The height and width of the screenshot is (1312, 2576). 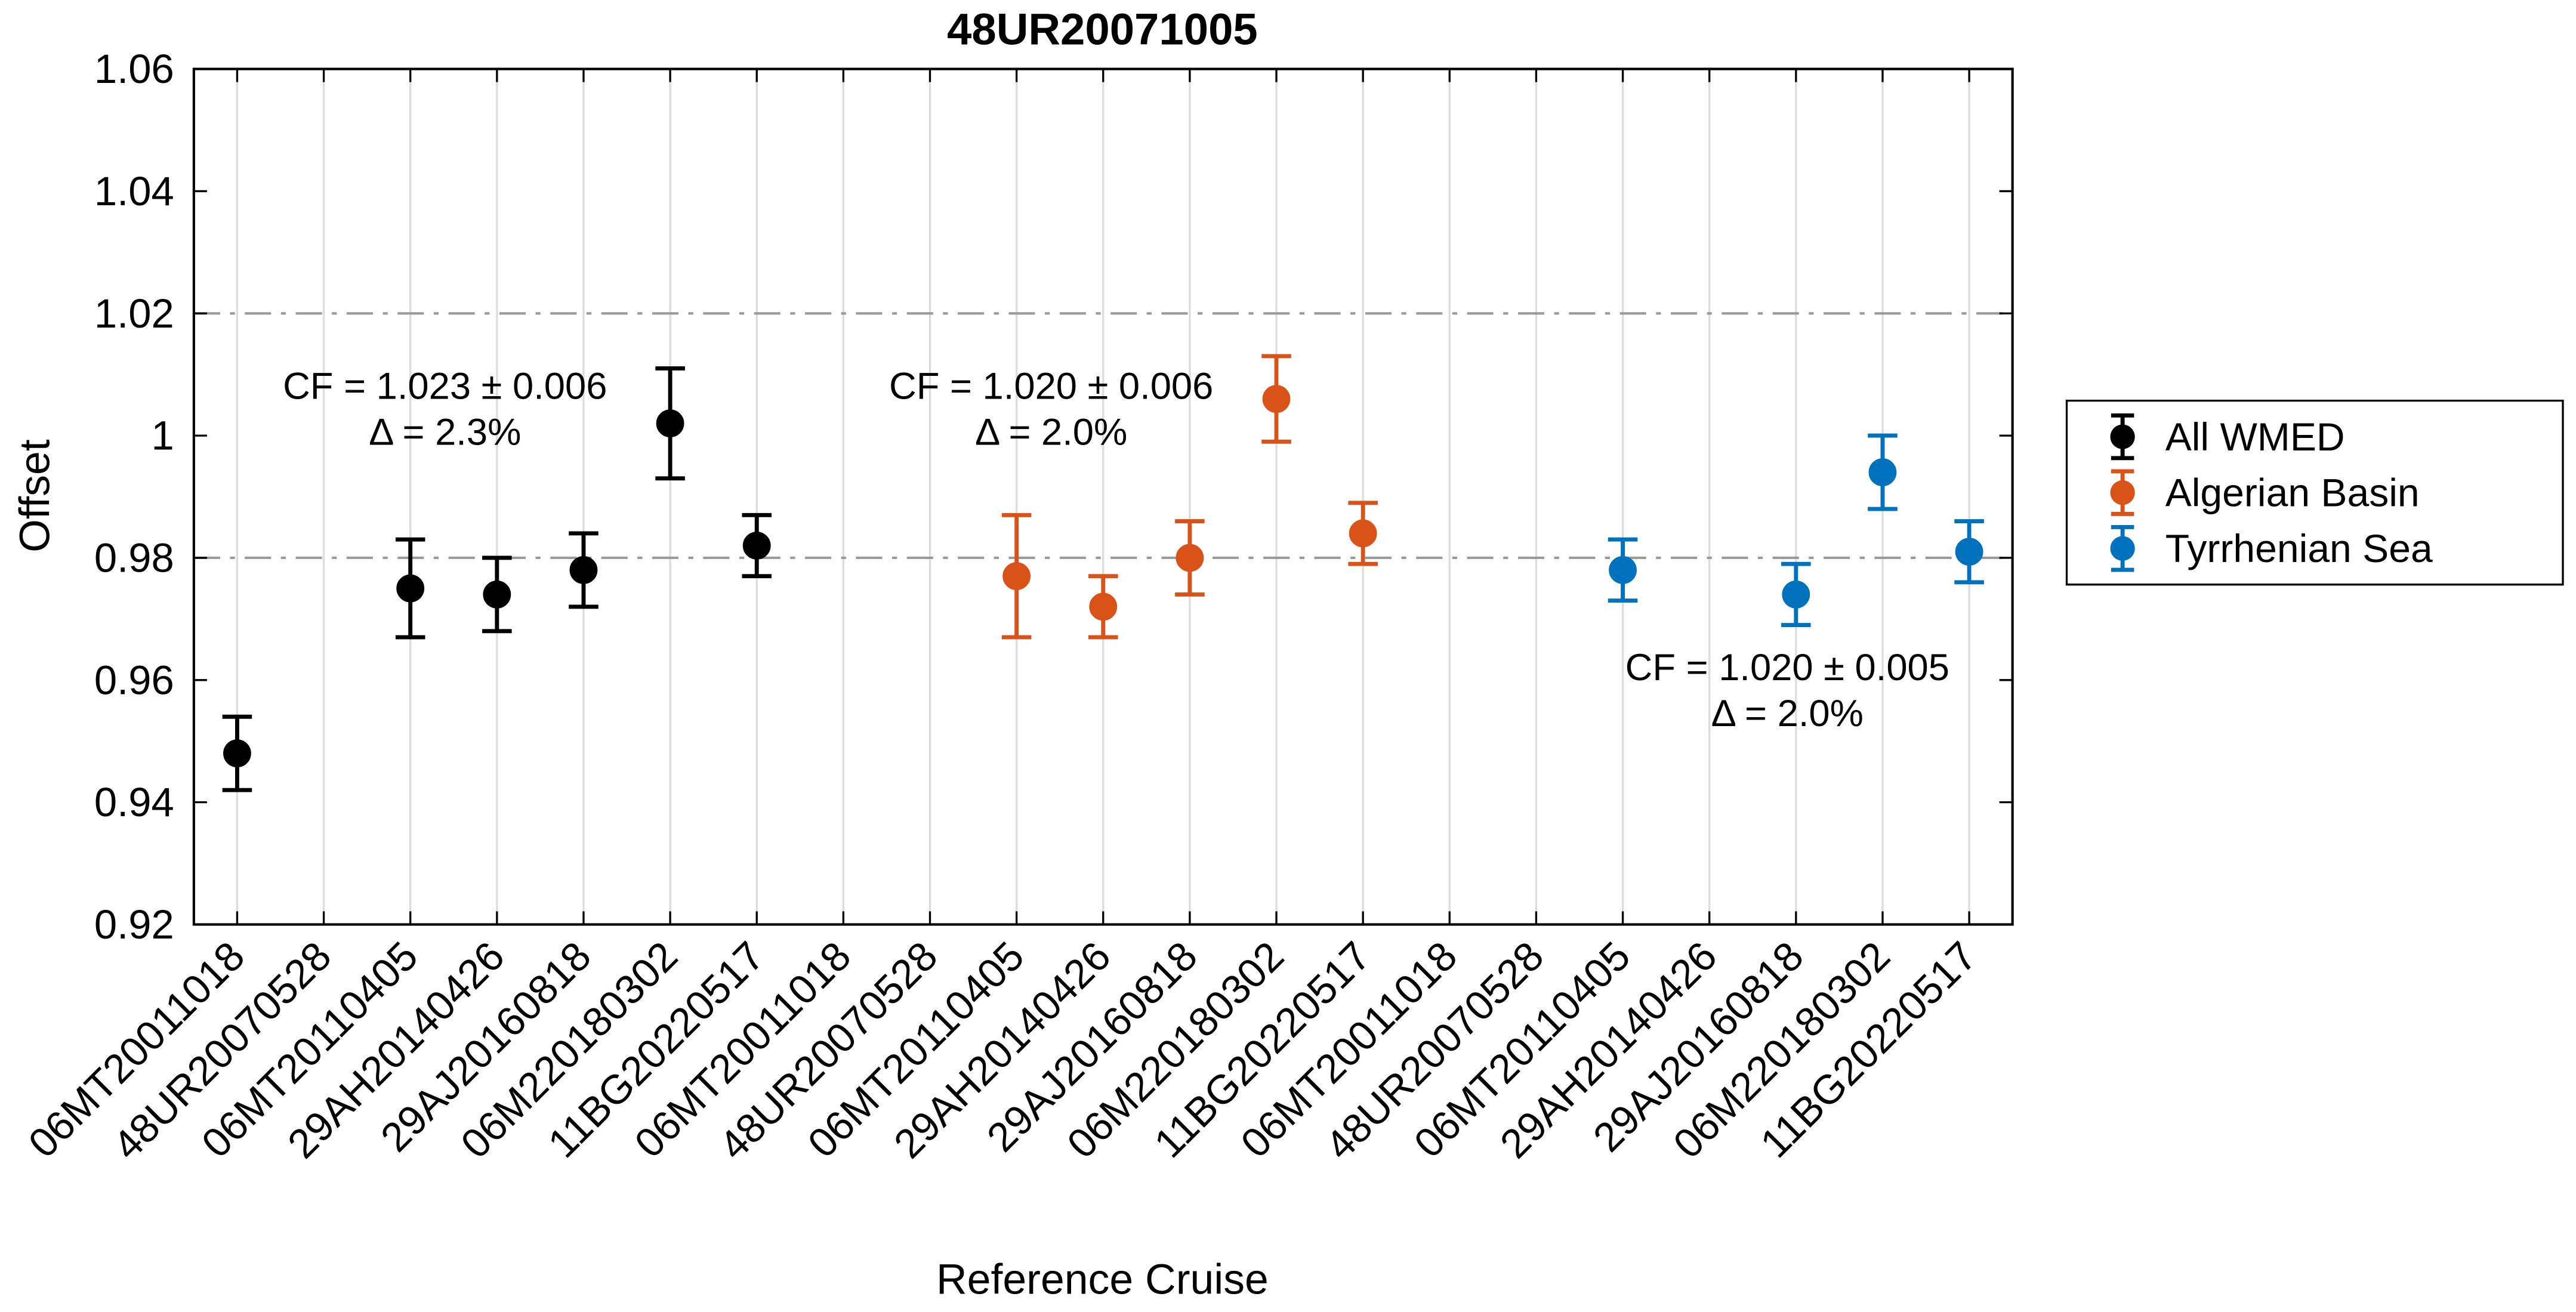 I want to click on series-tyrrhenian-sea, so click(x=1796, y=530).